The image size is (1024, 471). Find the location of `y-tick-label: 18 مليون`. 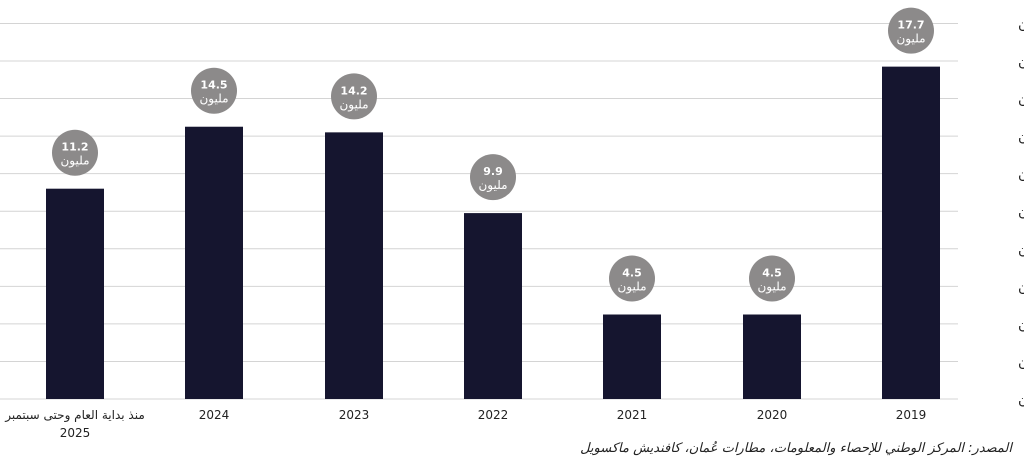

y-tick-label: 18 مليون is located at coordinates (1021, 62).